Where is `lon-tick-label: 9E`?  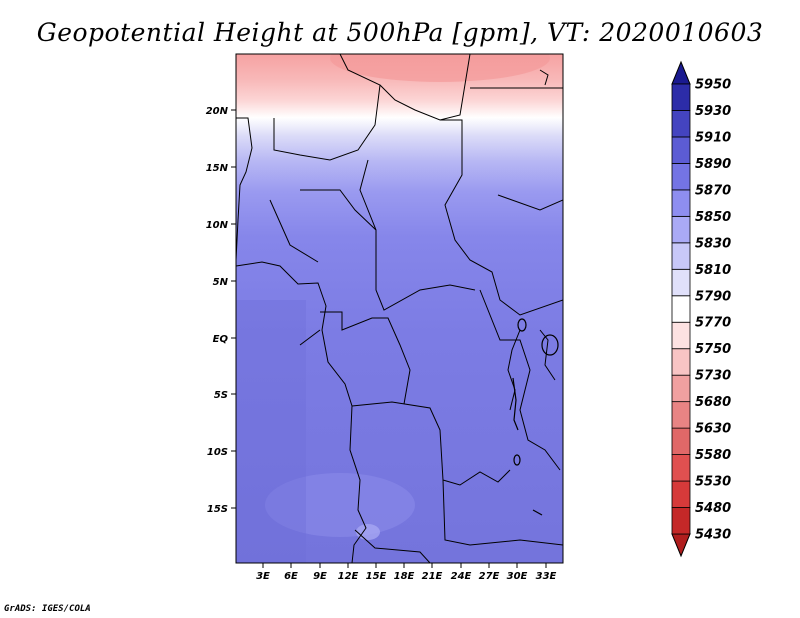
lon-tick-label: 9E is located at coordinates (320, 576).